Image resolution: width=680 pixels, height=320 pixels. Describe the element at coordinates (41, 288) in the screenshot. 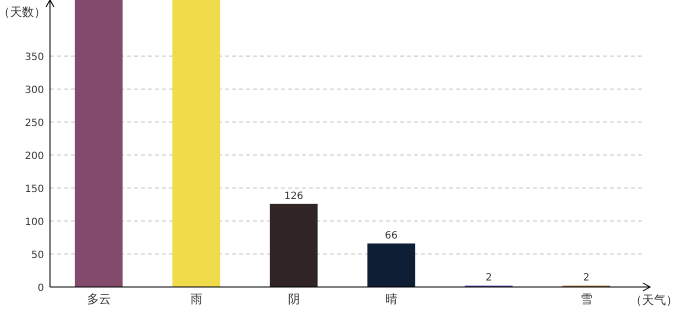

I see `y-tick-label: 0` at that location.